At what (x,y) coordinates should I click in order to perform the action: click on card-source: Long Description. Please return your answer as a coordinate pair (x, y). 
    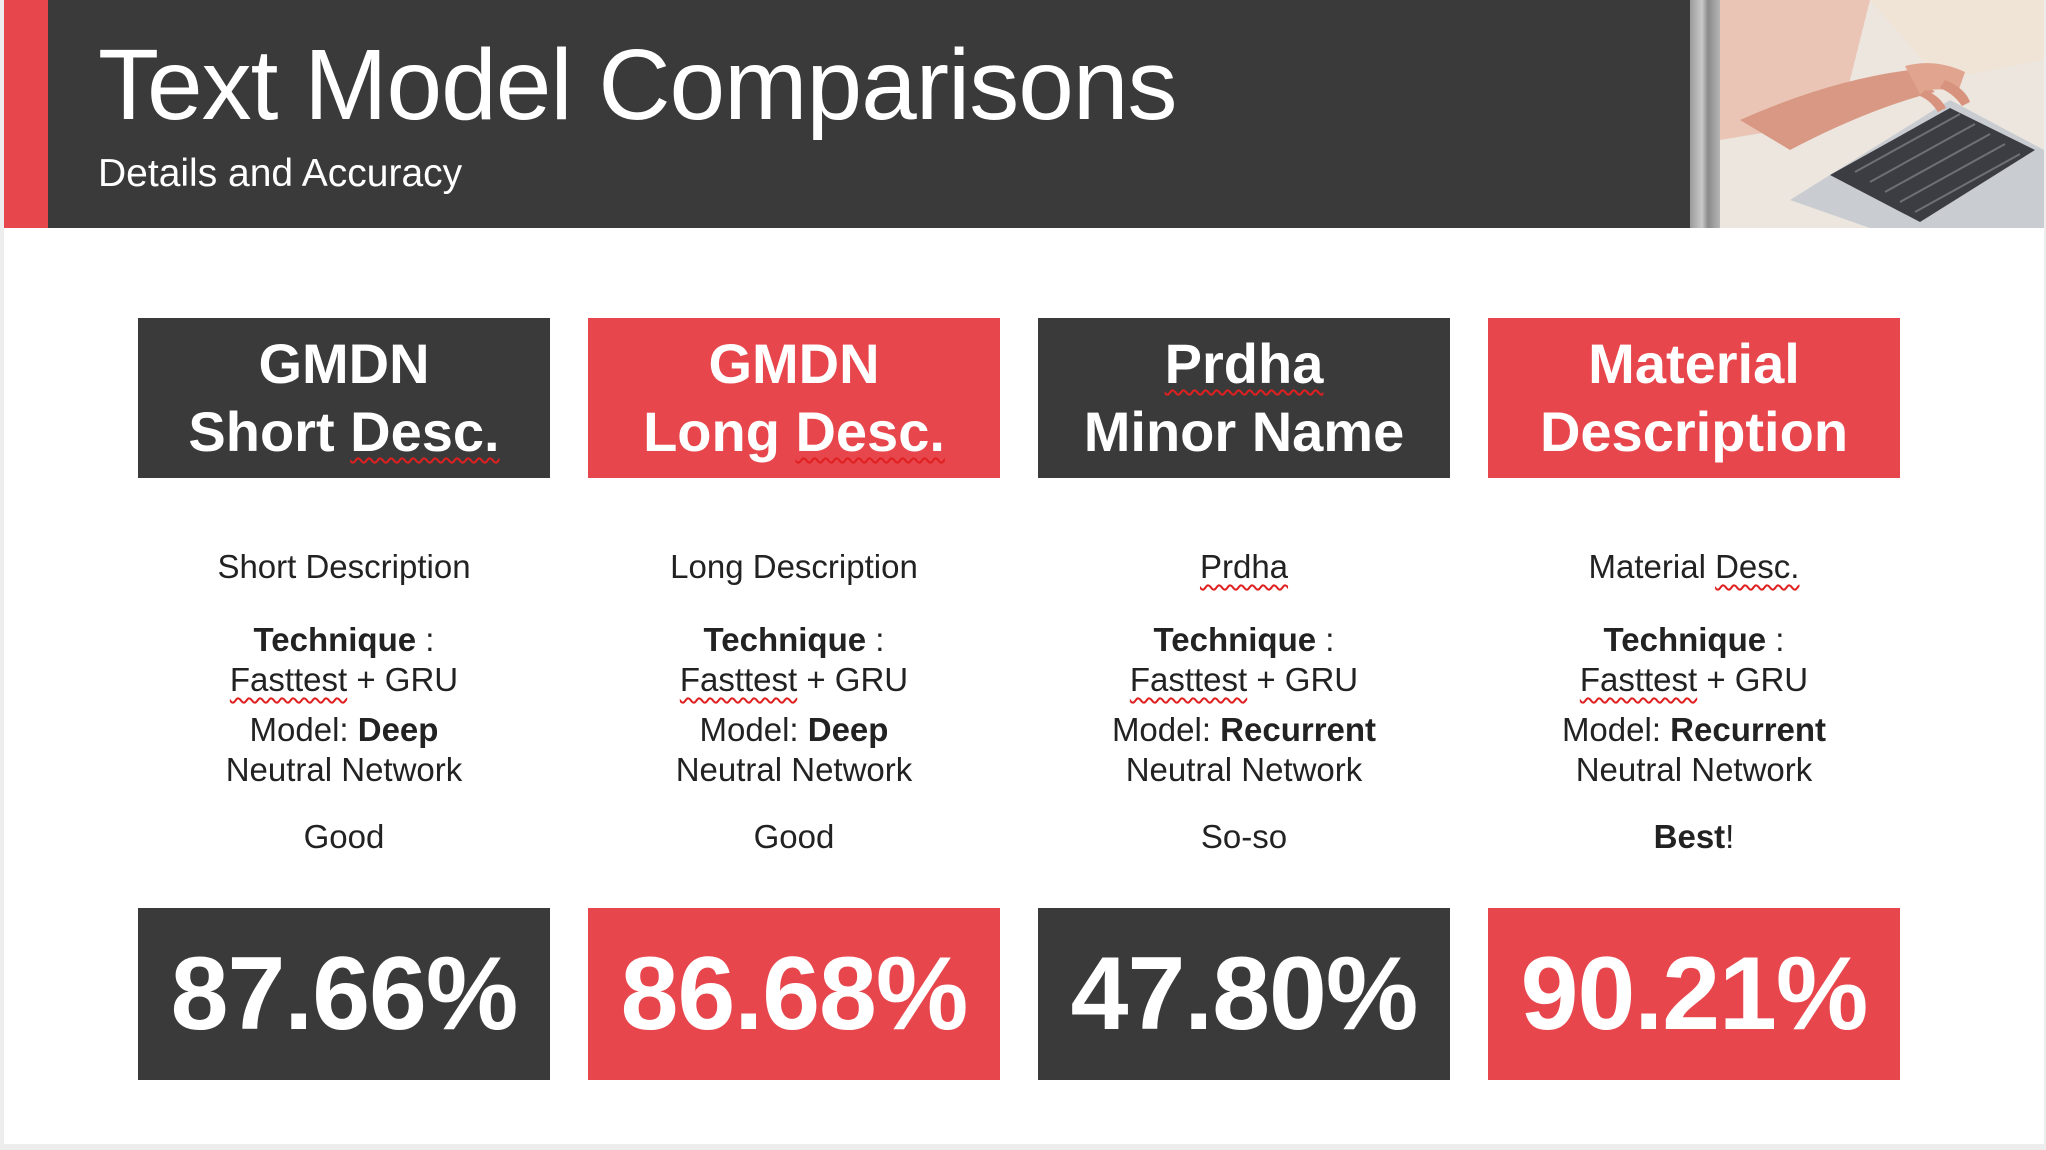
    Looking at the image, I should click on (794, 566).